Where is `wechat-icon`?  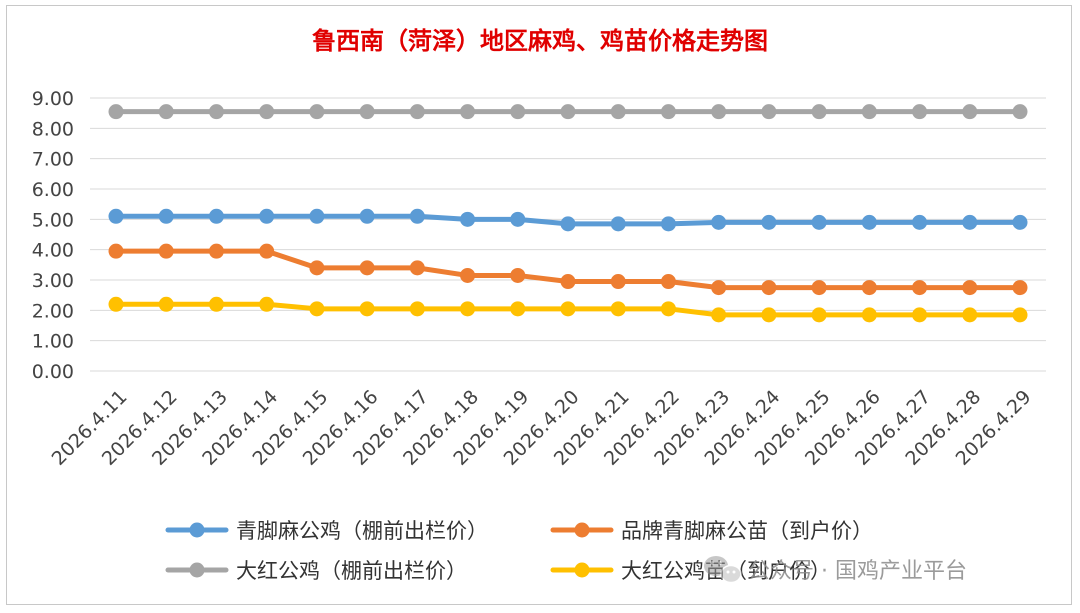 wechat-icon is located at coordinates (723, 570).